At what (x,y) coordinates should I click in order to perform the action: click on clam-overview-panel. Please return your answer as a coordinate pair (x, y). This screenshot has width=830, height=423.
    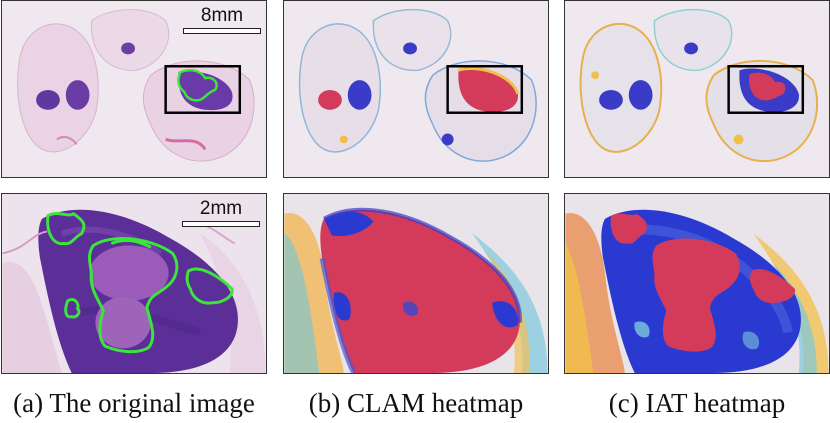
    Looking at the image, I should click on (416, 89).